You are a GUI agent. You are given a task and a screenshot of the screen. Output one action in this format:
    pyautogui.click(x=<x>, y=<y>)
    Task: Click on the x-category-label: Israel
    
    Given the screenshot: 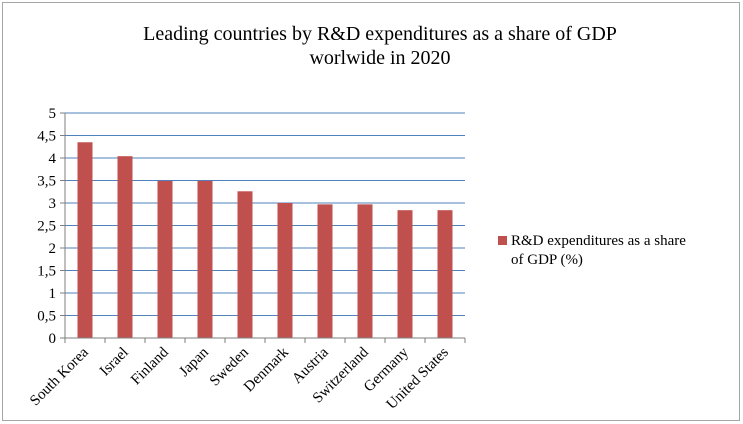 What is the action you would take?
    pyautogui.click(x=114, y=362)
    